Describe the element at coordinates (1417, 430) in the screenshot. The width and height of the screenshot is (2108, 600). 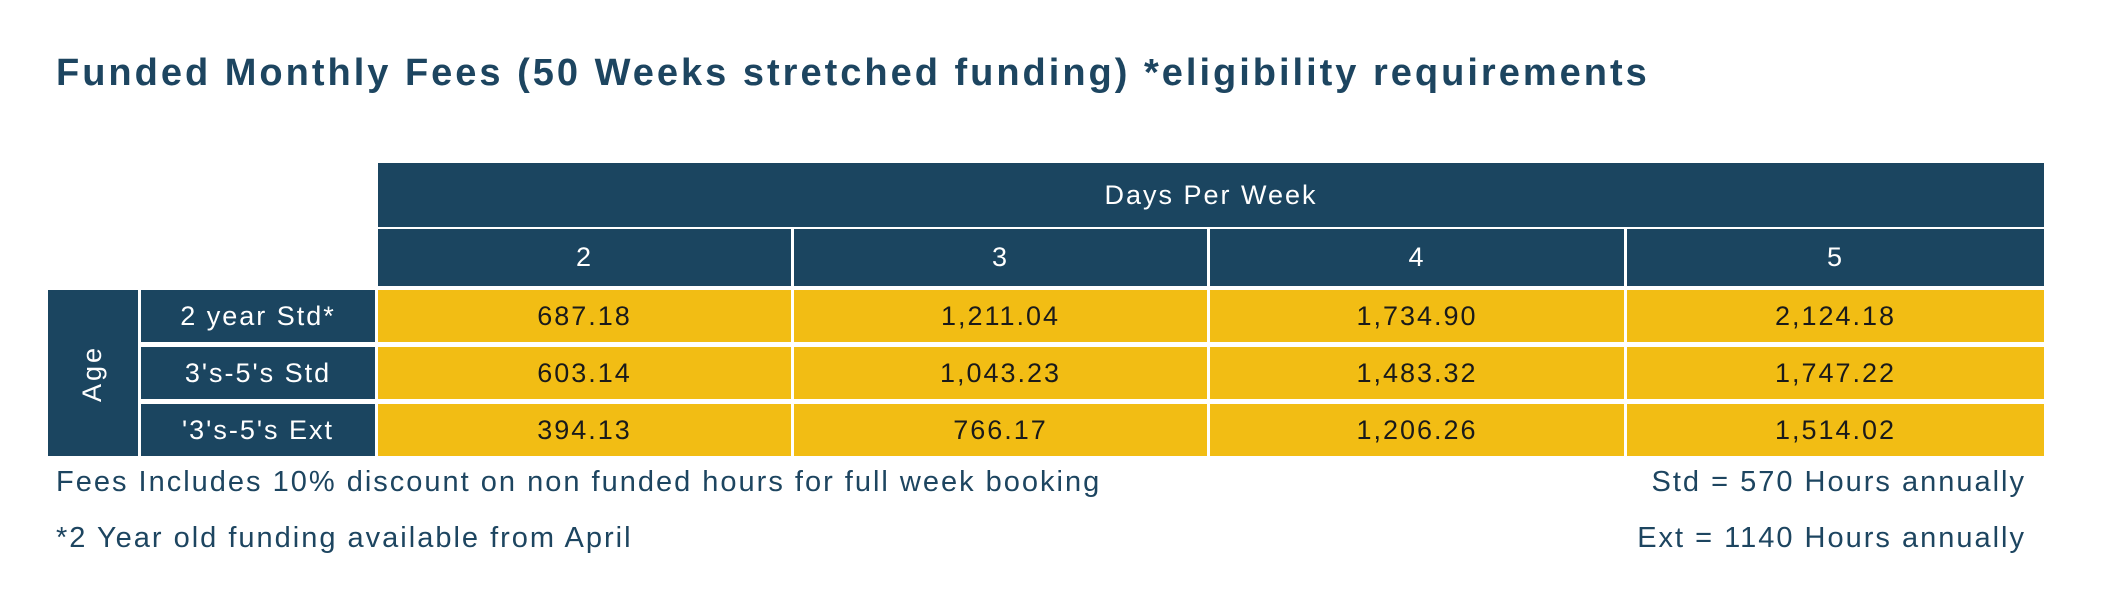
I see `fee-cell: 1,206.26` at that location.